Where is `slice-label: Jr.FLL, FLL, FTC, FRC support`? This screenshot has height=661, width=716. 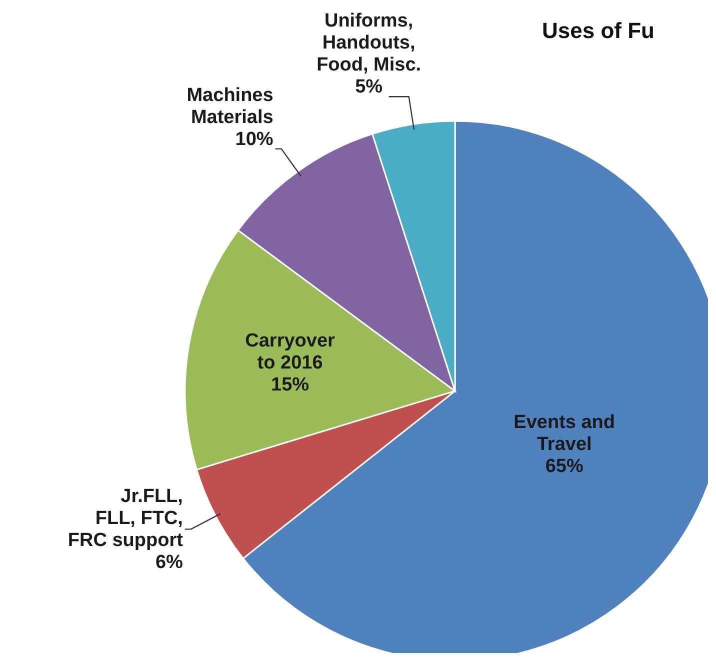 slice-label: Jr.FLL, FLL, FTC, FRC support is located at coordinates (126, 519).